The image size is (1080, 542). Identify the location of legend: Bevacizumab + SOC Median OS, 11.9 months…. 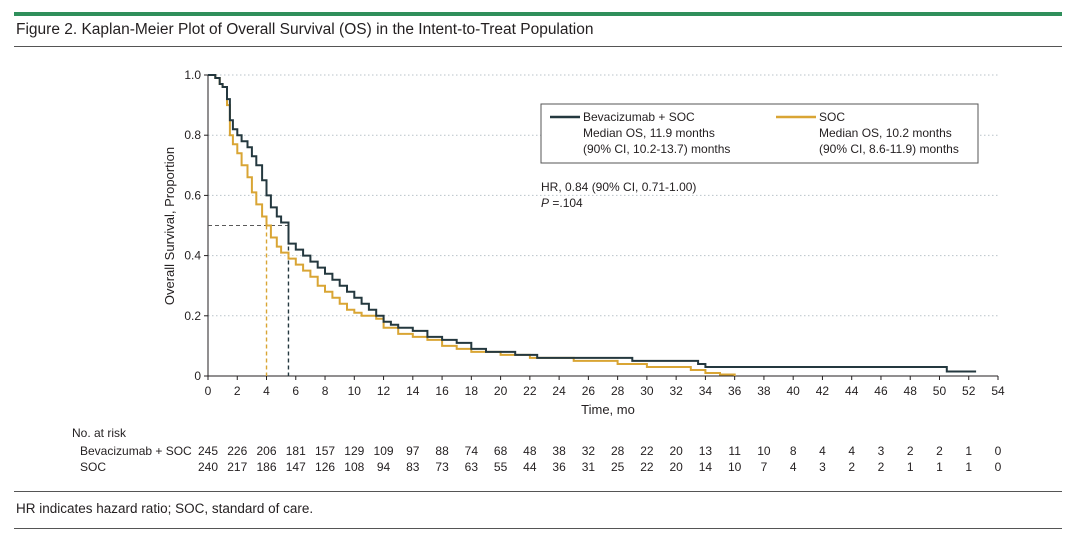
(759, 133).